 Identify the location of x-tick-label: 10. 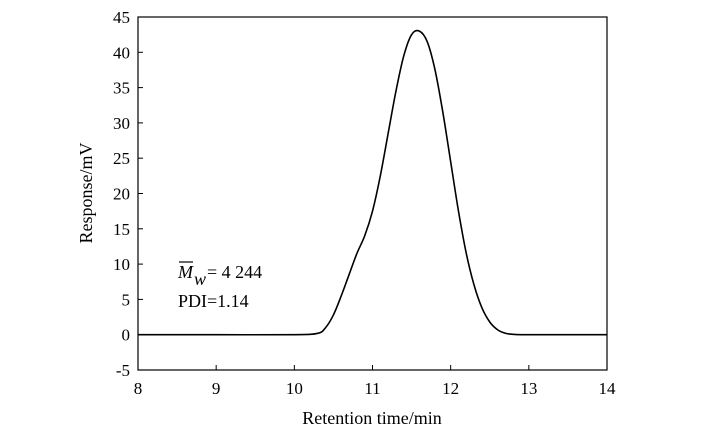
(294, 388).